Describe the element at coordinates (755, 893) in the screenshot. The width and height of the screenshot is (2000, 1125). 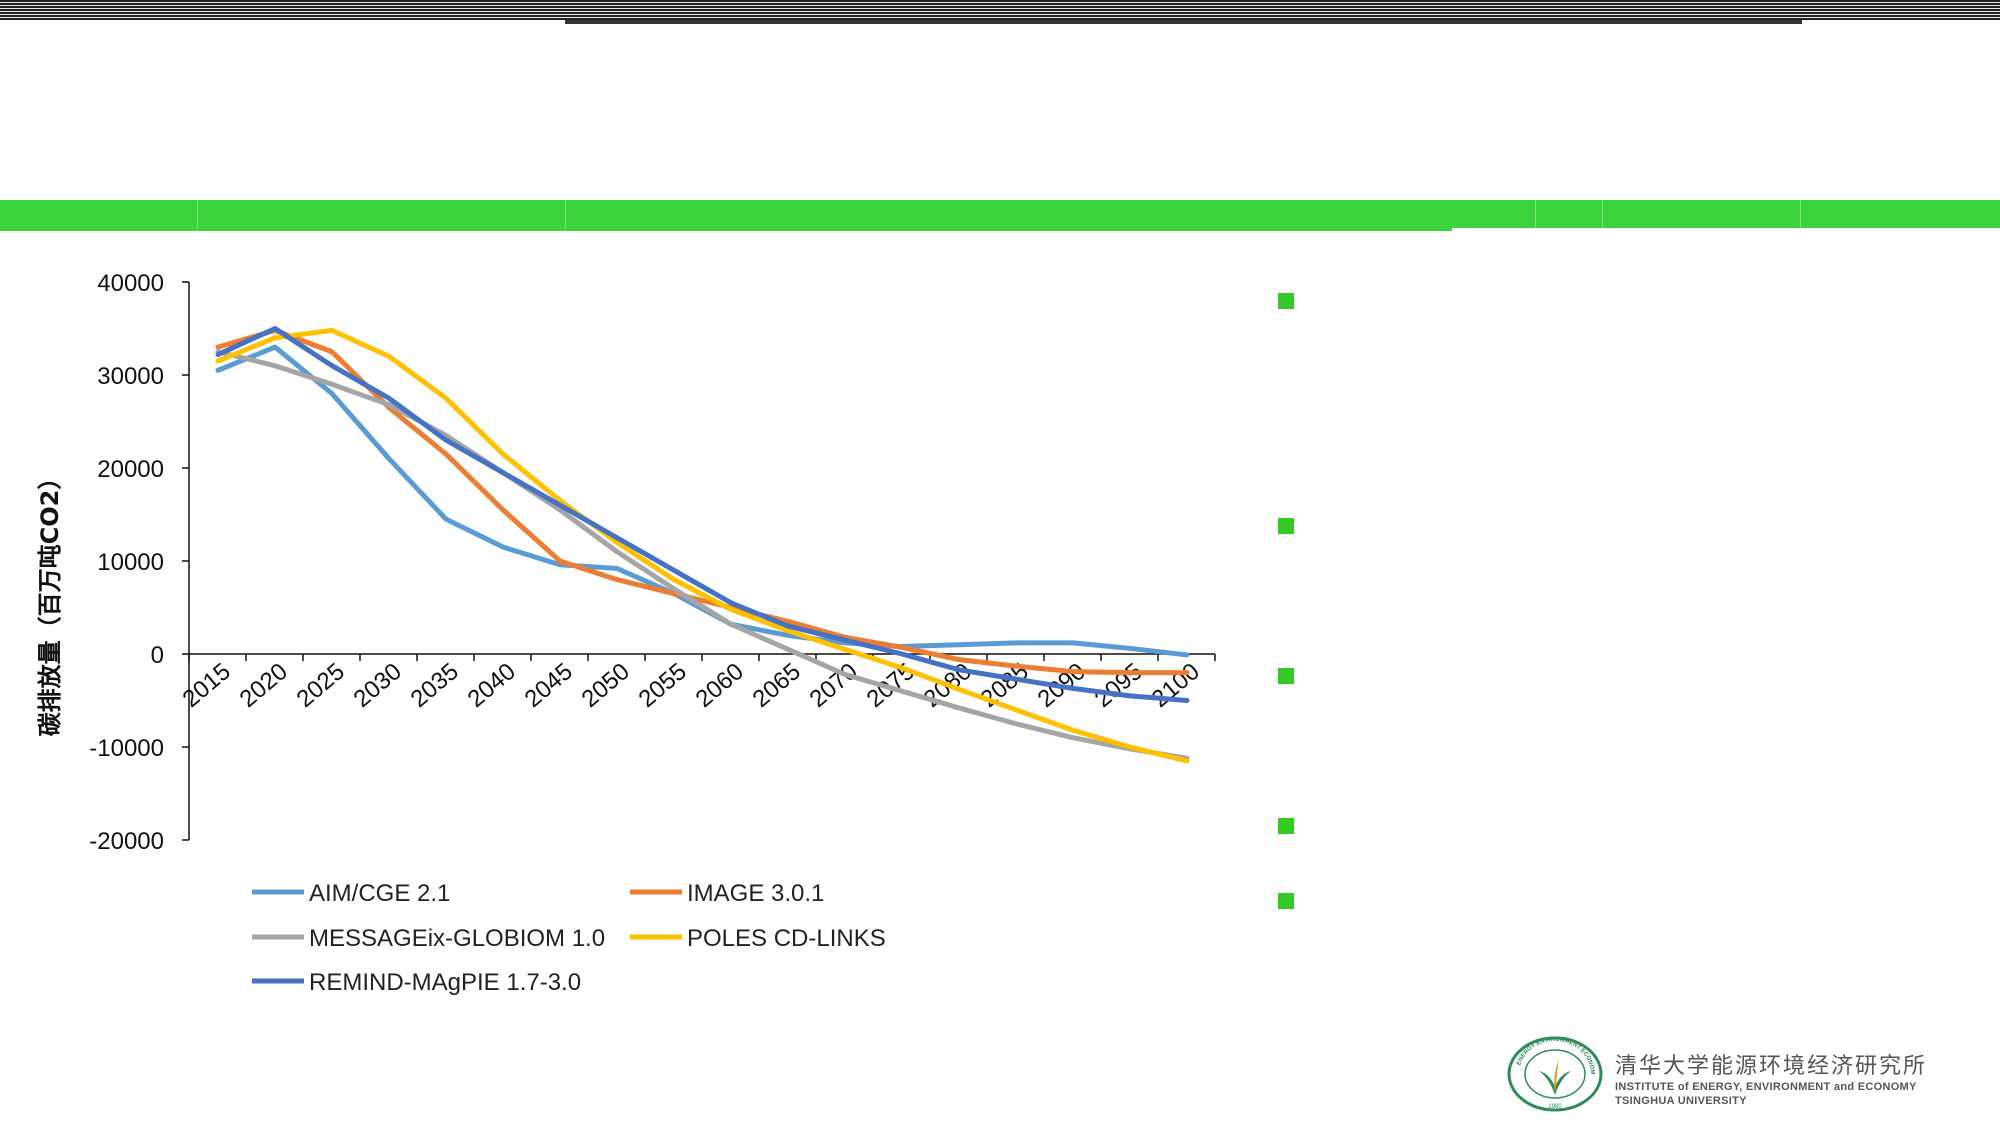
I see `legend-label: IMAGE 3.0.1` at that location.